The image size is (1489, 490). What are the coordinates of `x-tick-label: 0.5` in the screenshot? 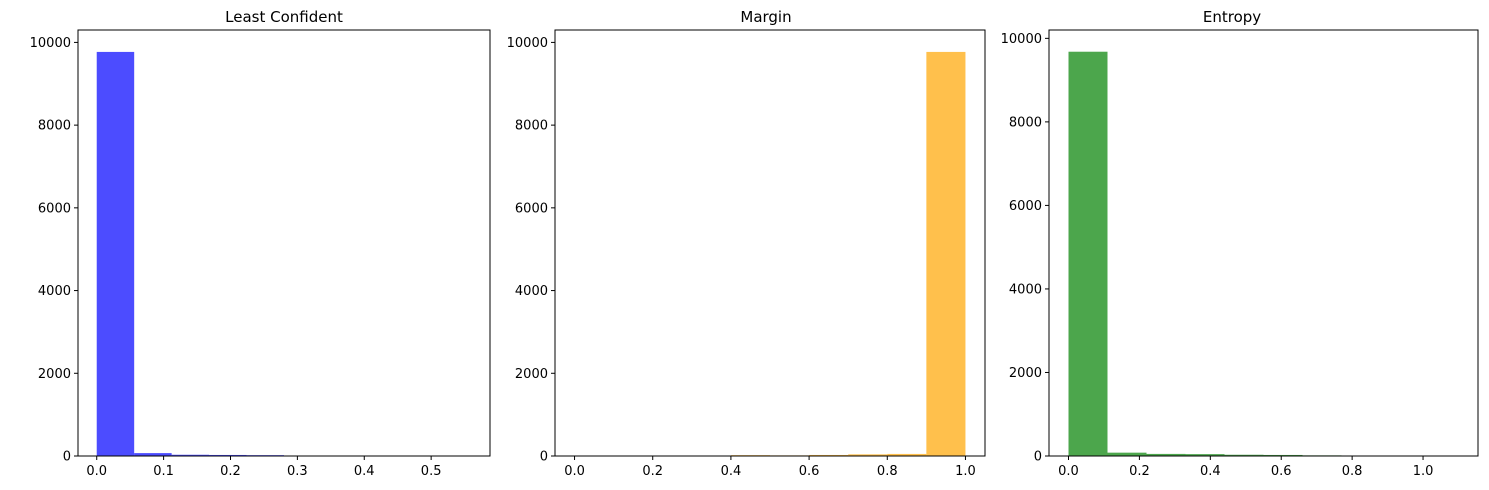 It's located at (431, 471).